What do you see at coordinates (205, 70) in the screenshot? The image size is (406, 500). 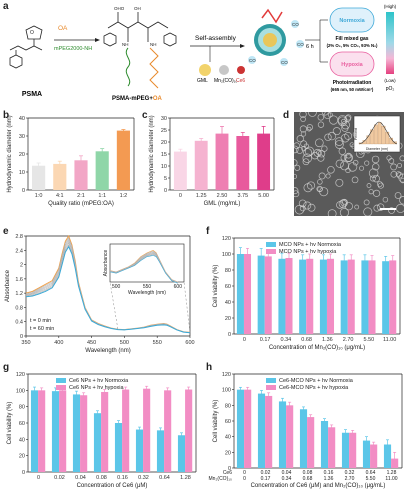 I see `gml-icon` at bounding box center [205, 70].